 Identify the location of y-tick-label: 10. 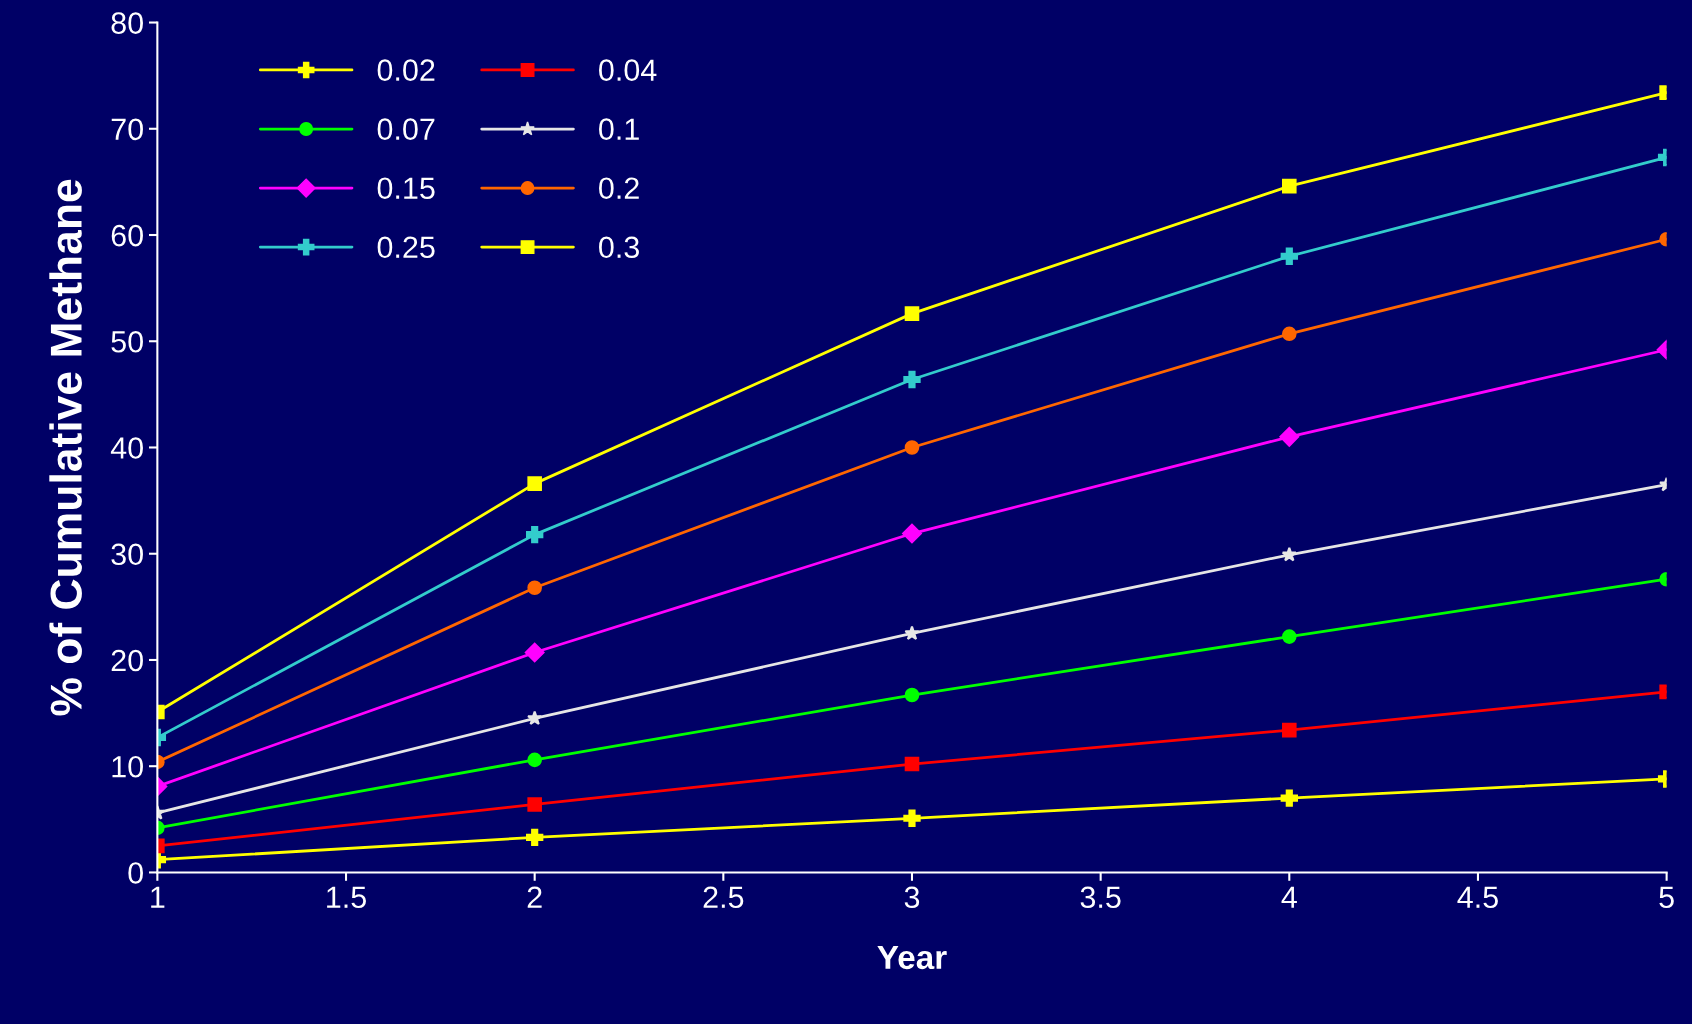
(127, 766).